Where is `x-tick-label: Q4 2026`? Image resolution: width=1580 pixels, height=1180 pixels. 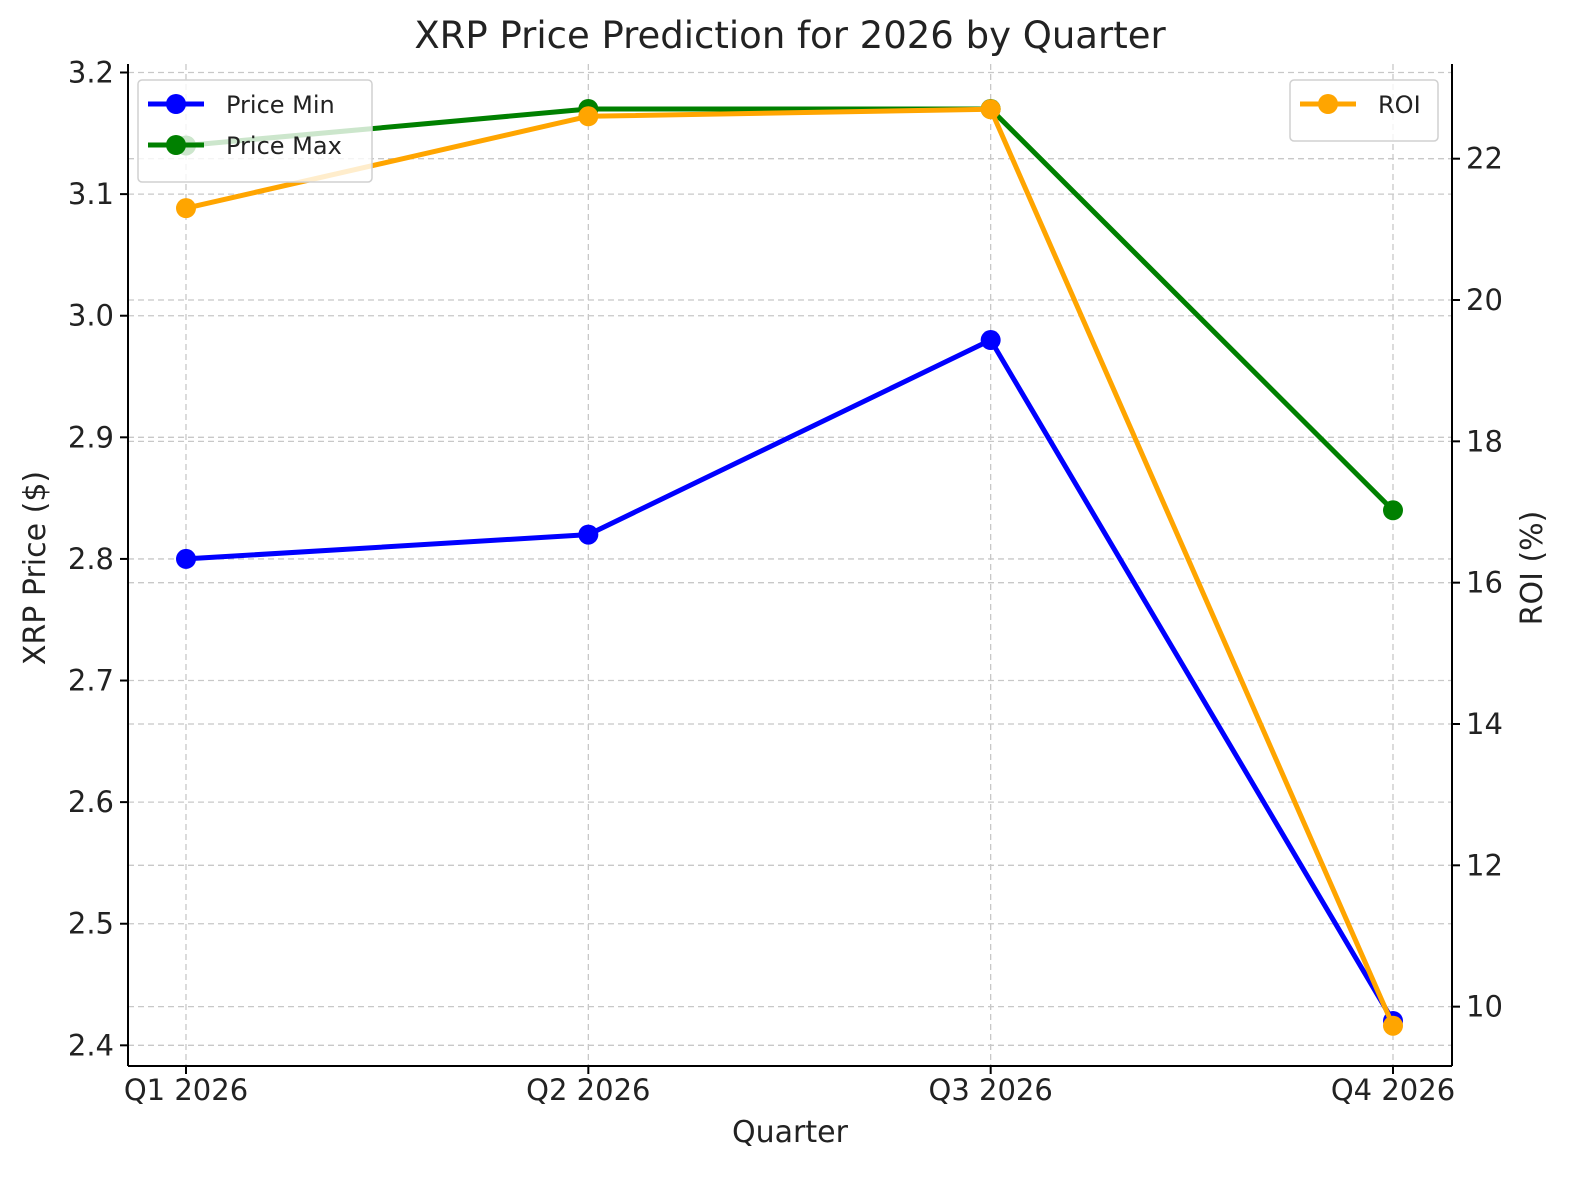 x-tick-label: Q4 2026 is located at coordinates (1393, 1090).